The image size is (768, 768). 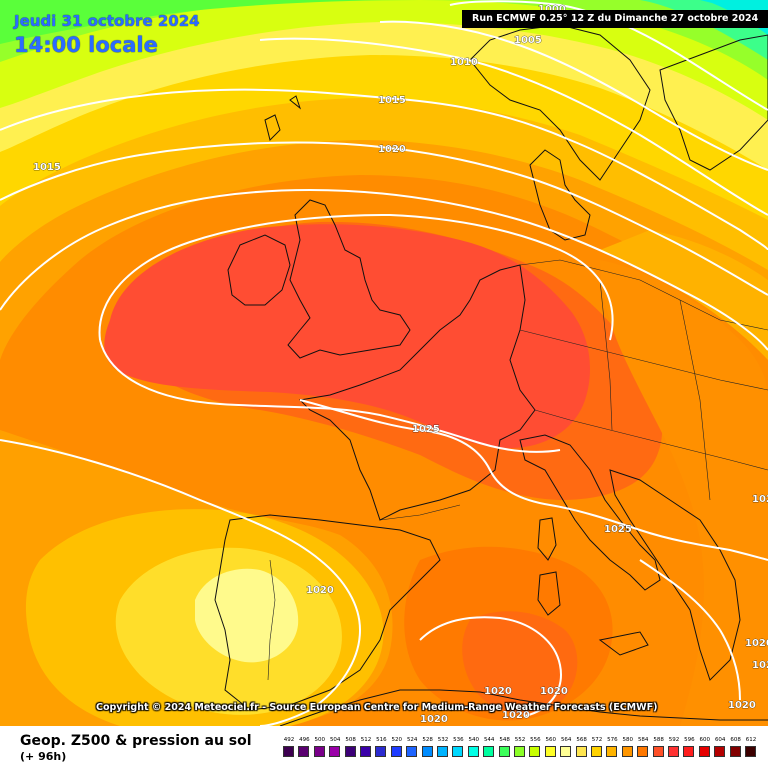 What do you see at coordinates (443, 740) in the screenshot?
I see `legend-label: 532` at bounding box center [443, 740].